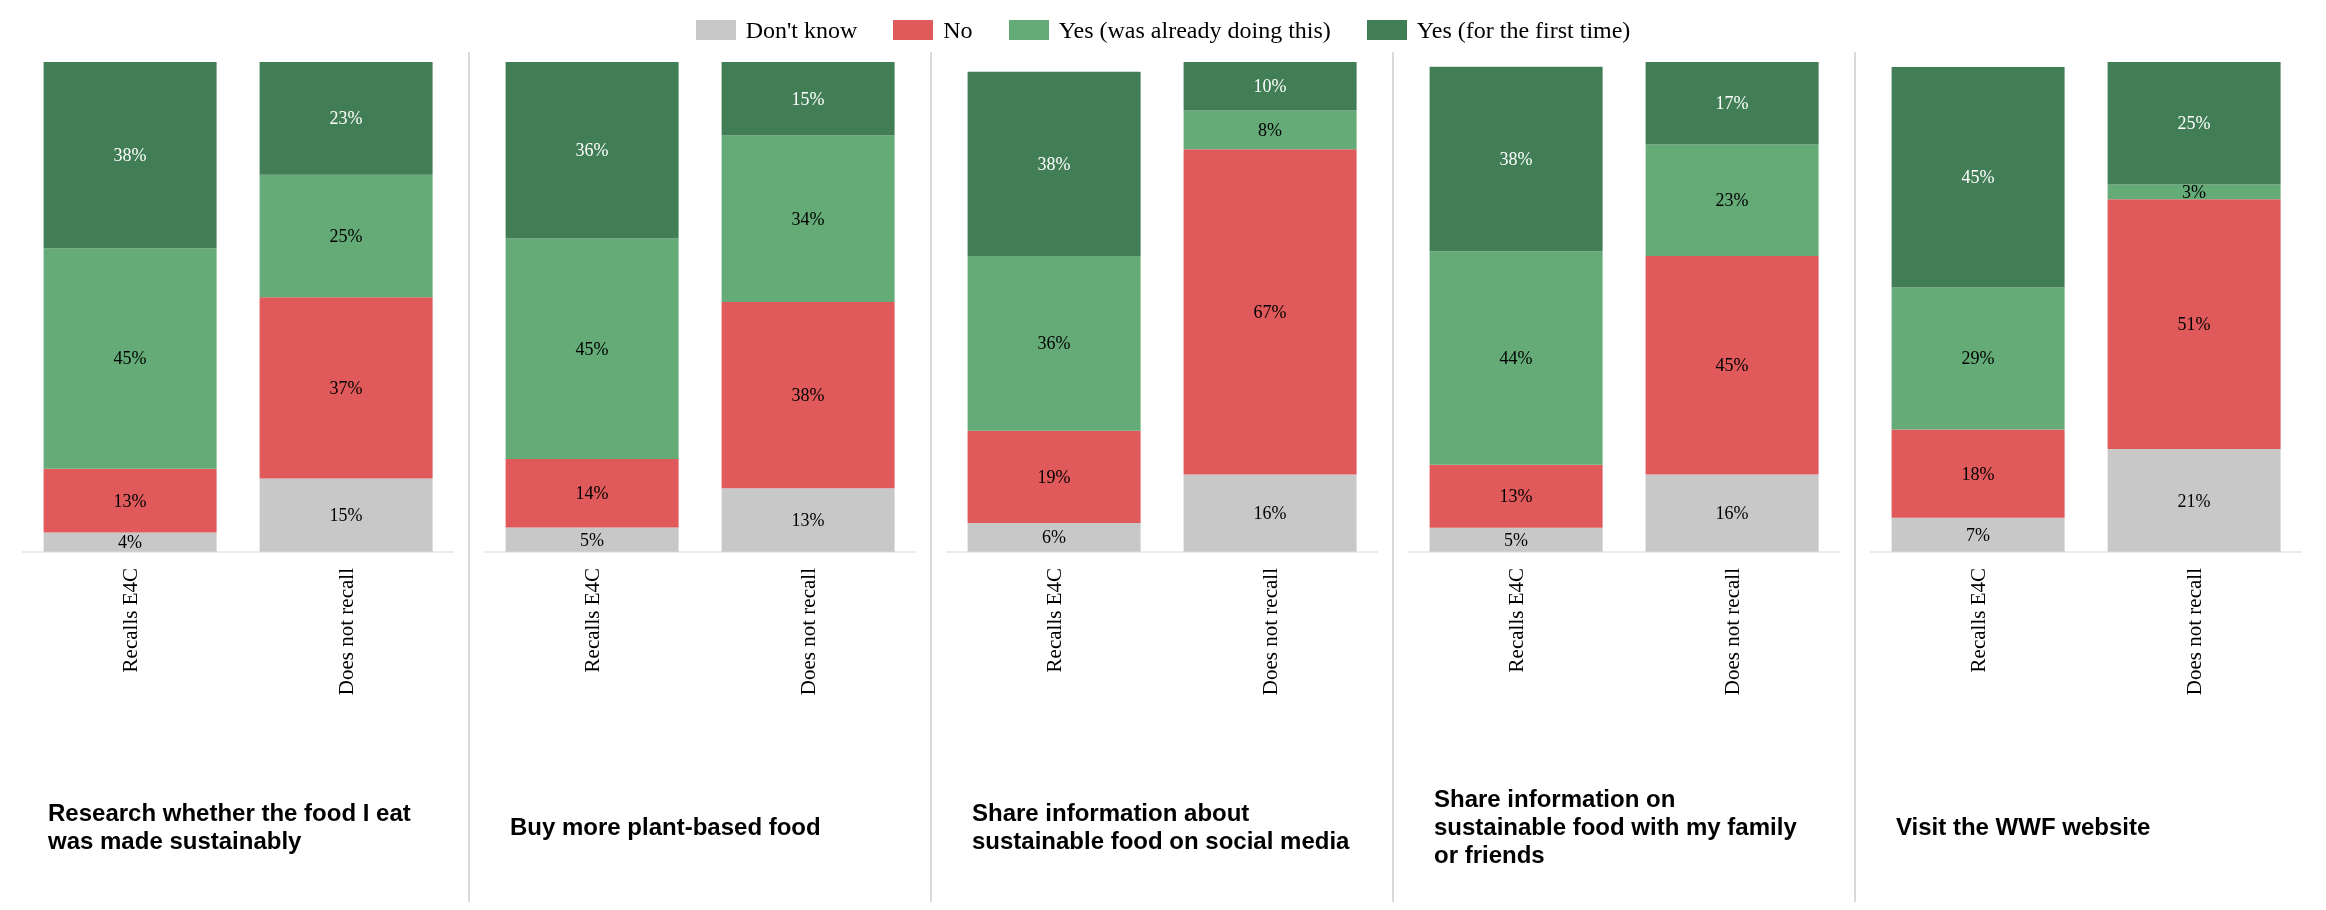 This screenshot has height=910, width=2326. I want to click on data-label: 7%, so click(1978, 534).